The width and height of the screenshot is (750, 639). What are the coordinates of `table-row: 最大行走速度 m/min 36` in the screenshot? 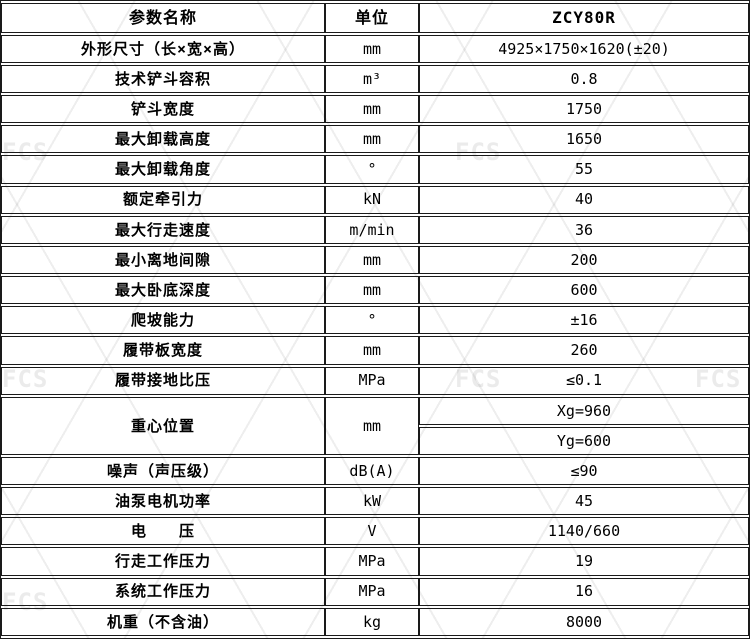 It's located at (375, 229).